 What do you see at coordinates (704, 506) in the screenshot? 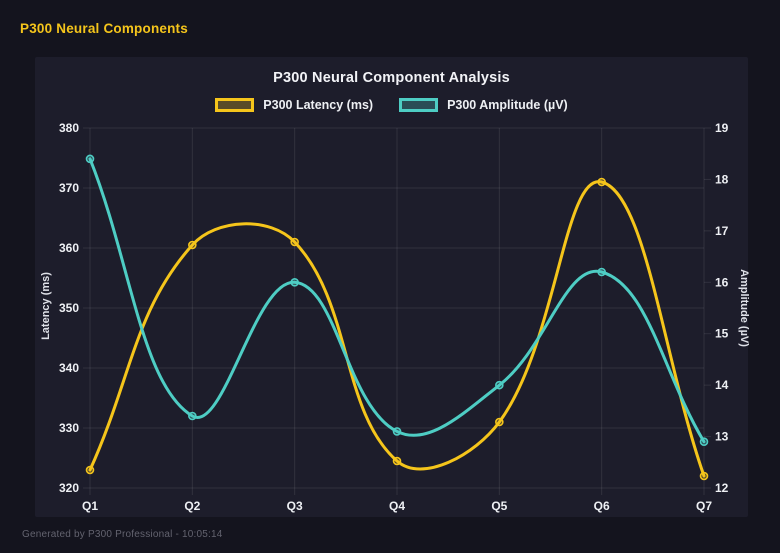
I see `x-tick-label: Q7` at bounding box center [704, 506].